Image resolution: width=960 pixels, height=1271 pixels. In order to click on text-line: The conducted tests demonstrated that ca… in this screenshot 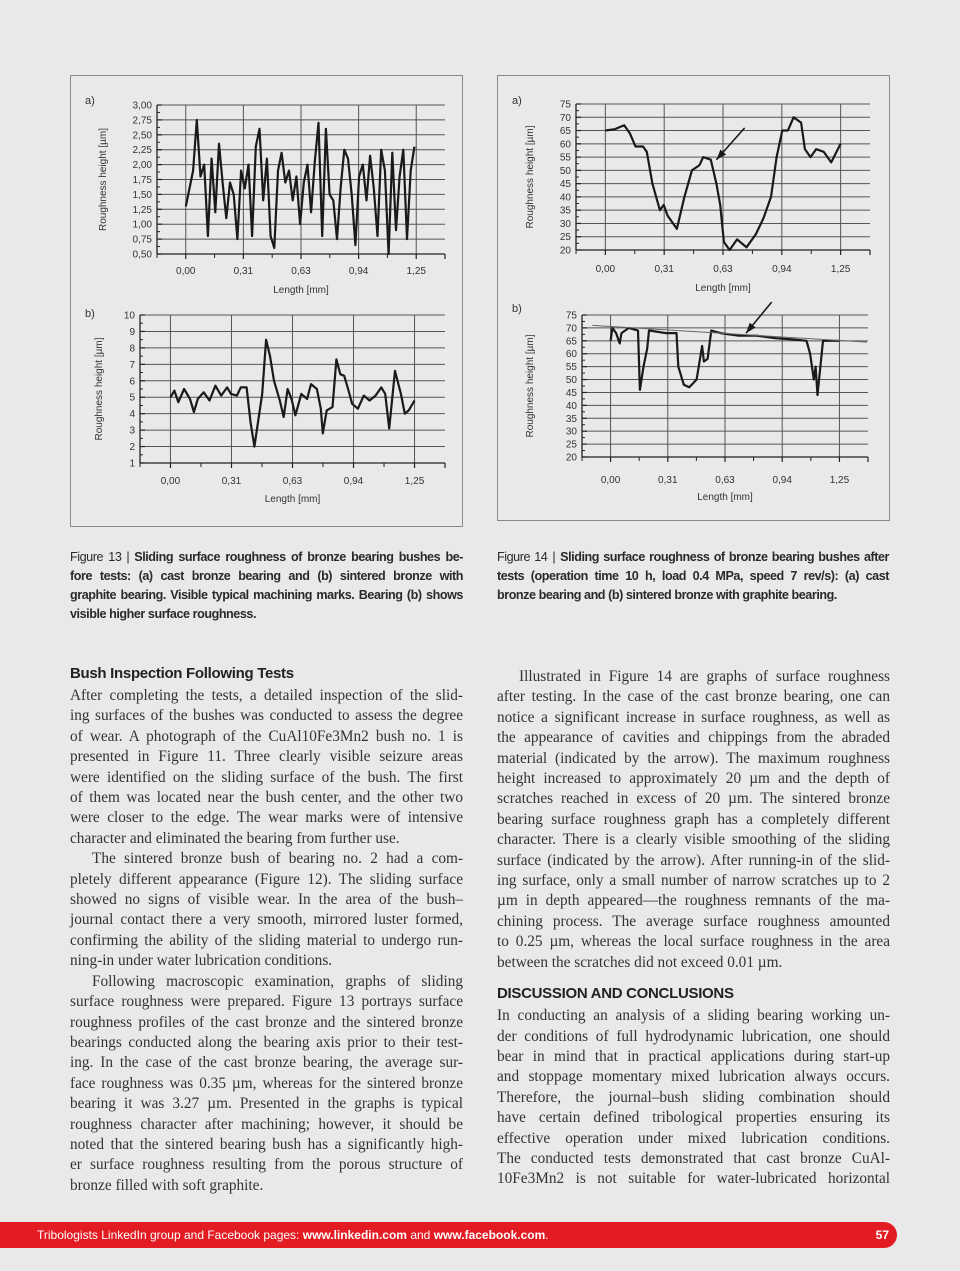, I will do `click(693, 1158)`.